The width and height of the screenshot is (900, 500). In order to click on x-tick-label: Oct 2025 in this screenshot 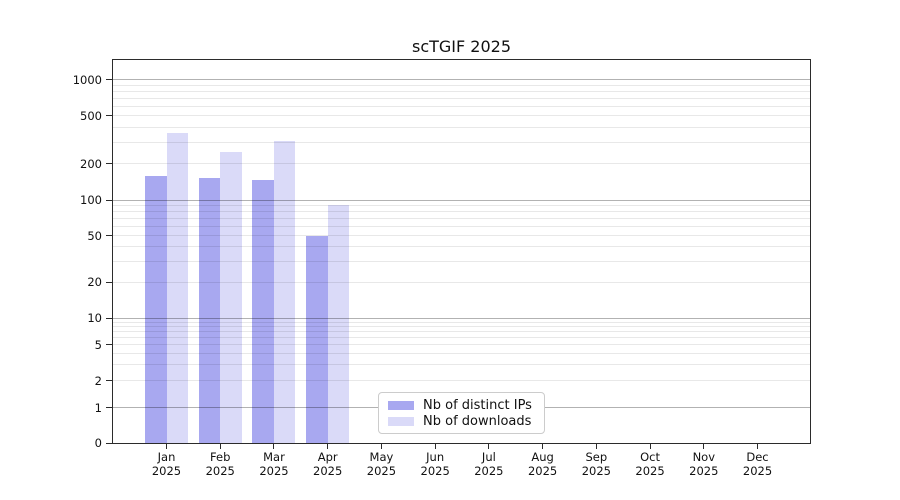, I will do `click(650, 464)`.